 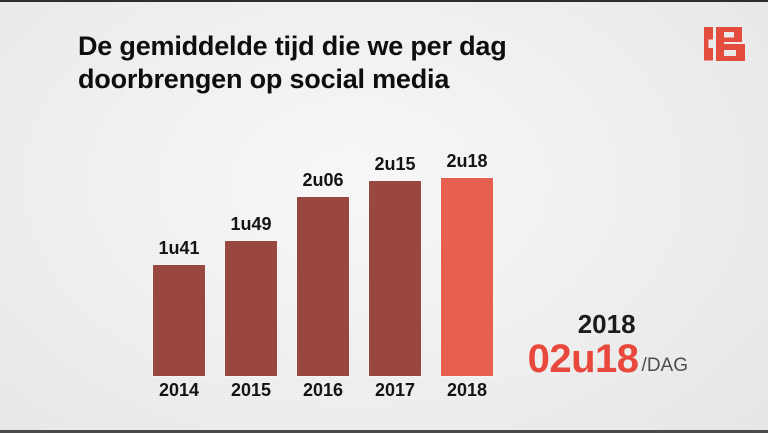 I want to click on letterbox-bottom, so click(x=384, y=431).